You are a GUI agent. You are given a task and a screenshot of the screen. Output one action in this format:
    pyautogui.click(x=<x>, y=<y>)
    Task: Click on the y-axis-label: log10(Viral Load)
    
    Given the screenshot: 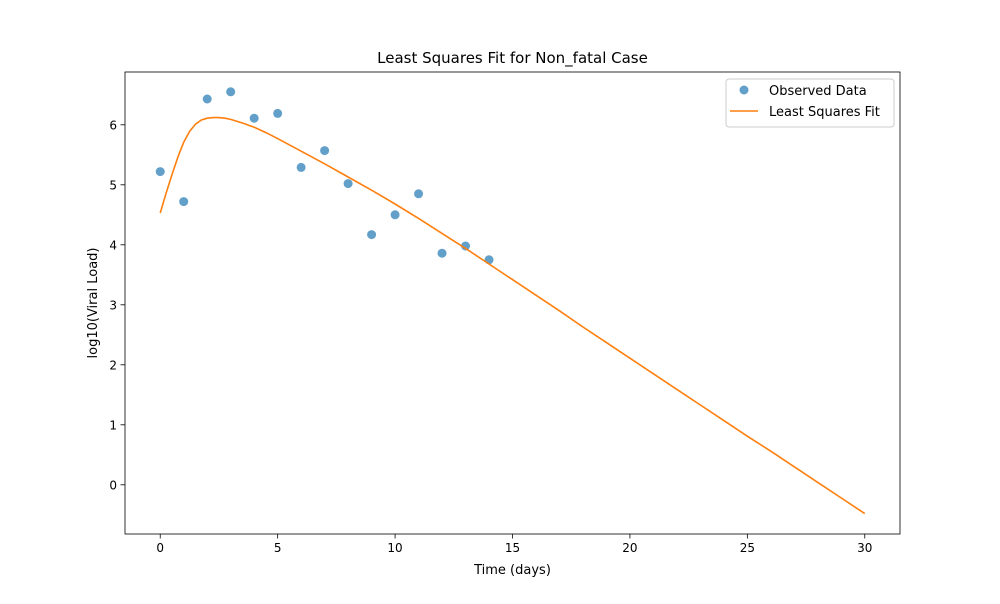 What is the action you would take?
    pyautogui.click(x=93, y=303)
    